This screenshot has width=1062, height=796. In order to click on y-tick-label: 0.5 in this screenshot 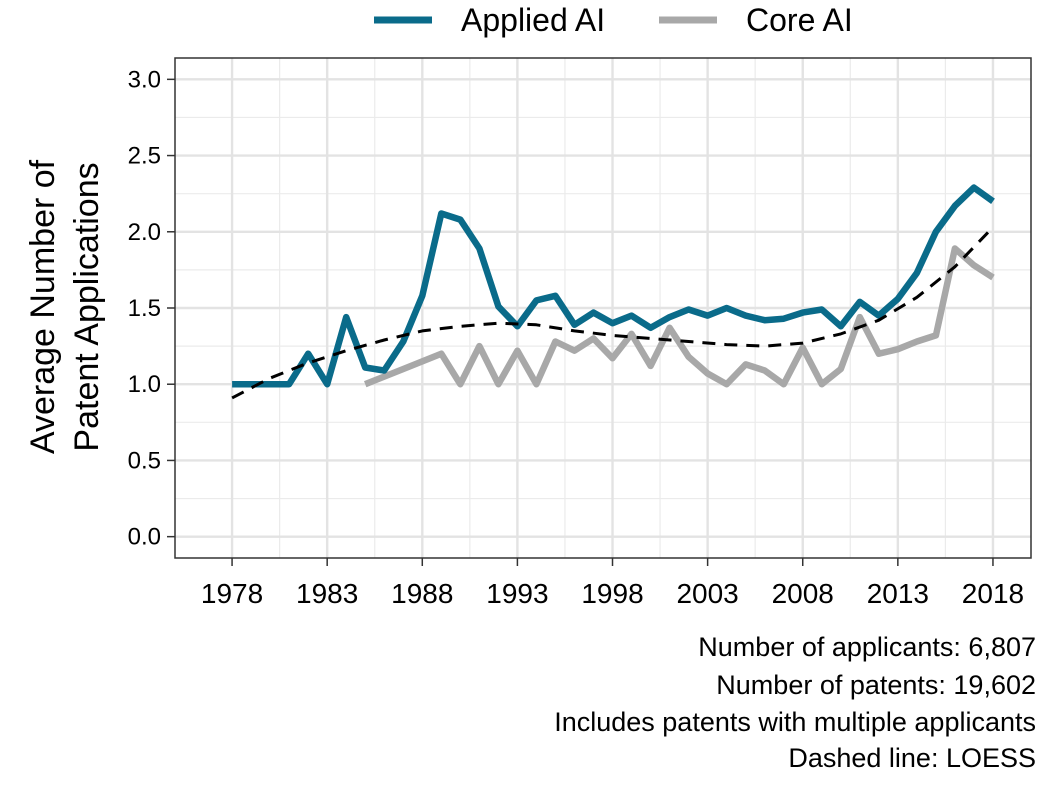, I will do `click(144, 460)`.